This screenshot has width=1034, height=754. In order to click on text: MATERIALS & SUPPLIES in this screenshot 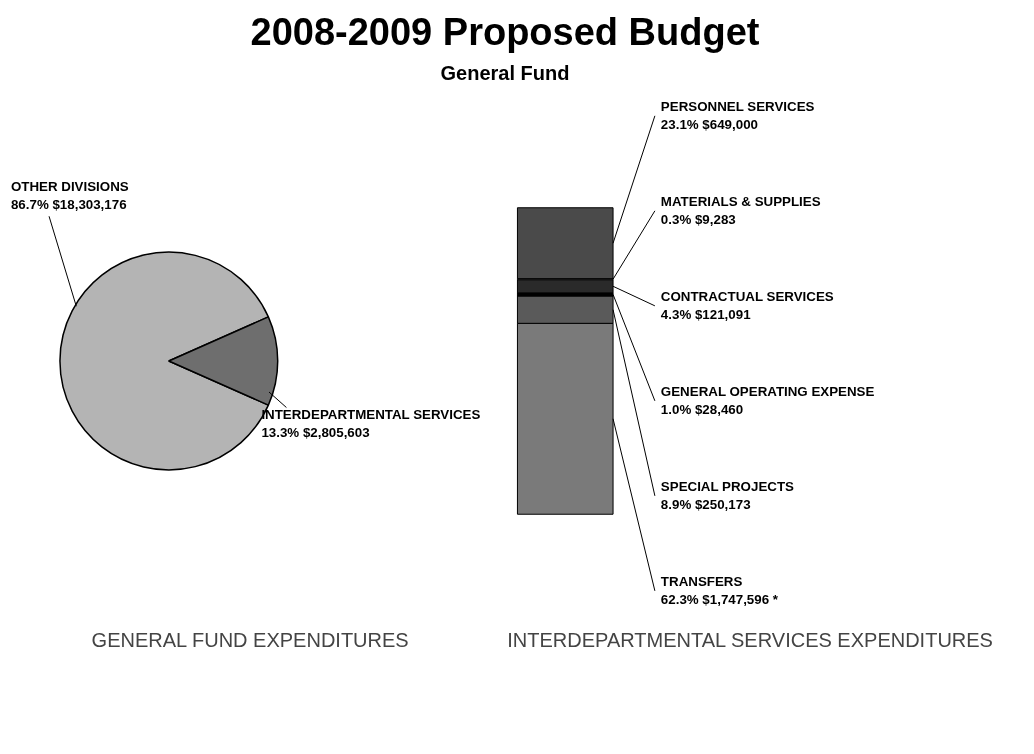, I will do `click(740, 202)`.